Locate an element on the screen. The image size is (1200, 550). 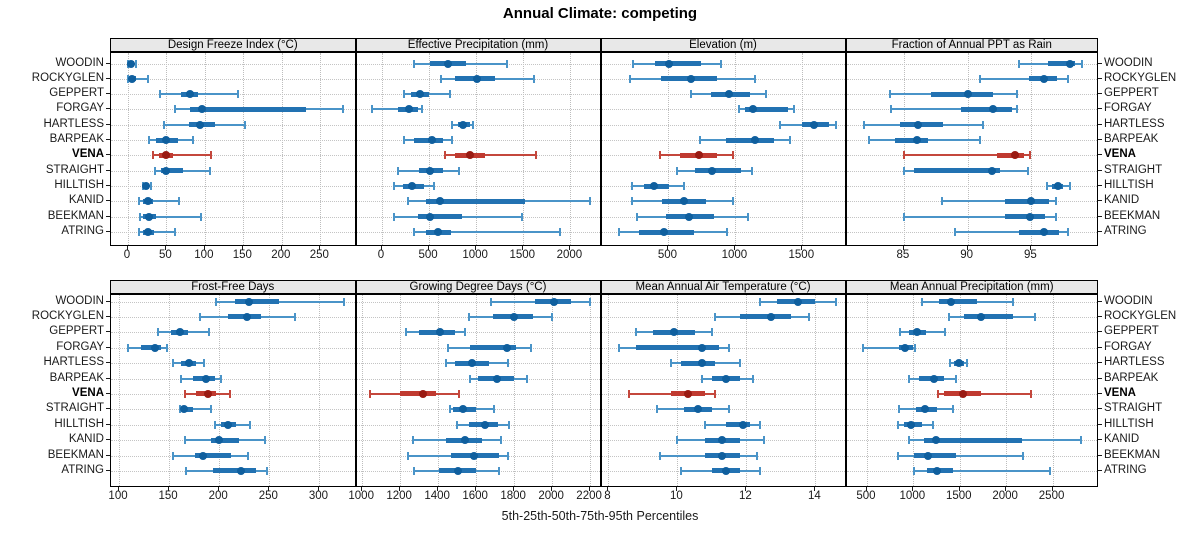
panel-title: Mean Annual Air Temperature (°C) is located at coordinates (723, 287).